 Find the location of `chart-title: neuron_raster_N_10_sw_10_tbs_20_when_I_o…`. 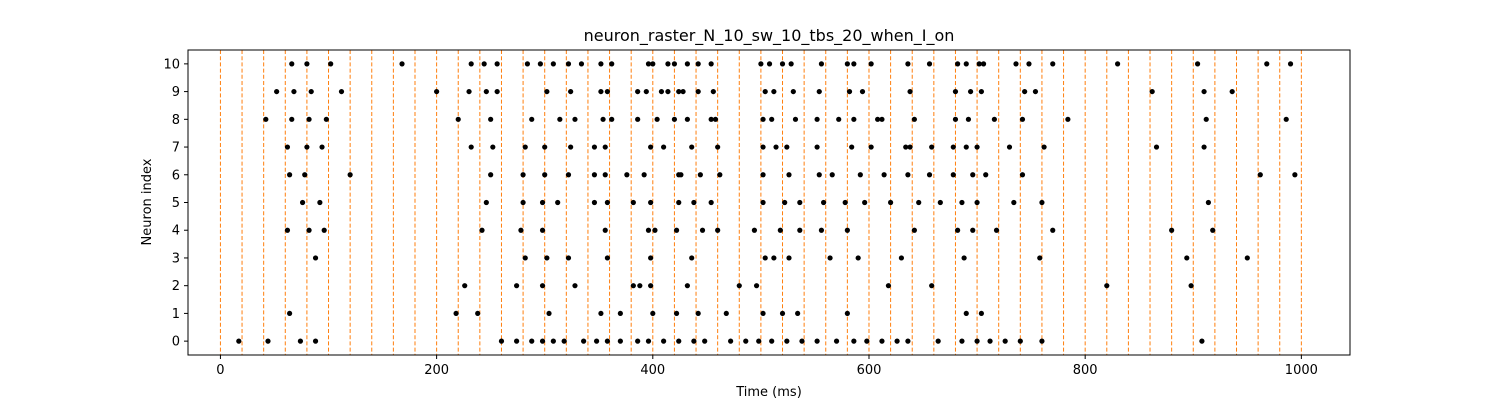

chart-title: neuron_raster_N_10_sw_10_tbs_20_when_I_o… is located at coordinates (769, 36).